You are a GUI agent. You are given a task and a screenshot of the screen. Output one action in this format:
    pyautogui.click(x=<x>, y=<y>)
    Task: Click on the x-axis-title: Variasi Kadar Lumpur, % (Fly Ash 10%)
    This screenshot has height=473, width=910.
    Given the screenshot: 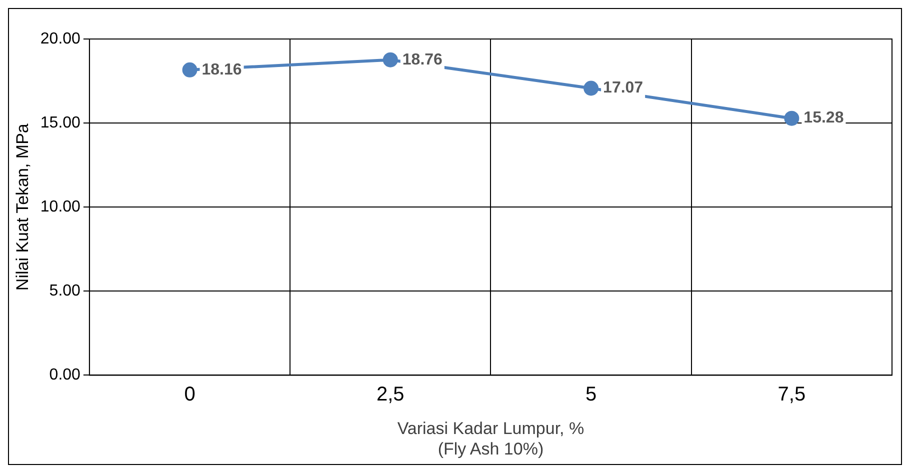 What is the action you would take?
    pyautogui.click(x=490, y=438)
    